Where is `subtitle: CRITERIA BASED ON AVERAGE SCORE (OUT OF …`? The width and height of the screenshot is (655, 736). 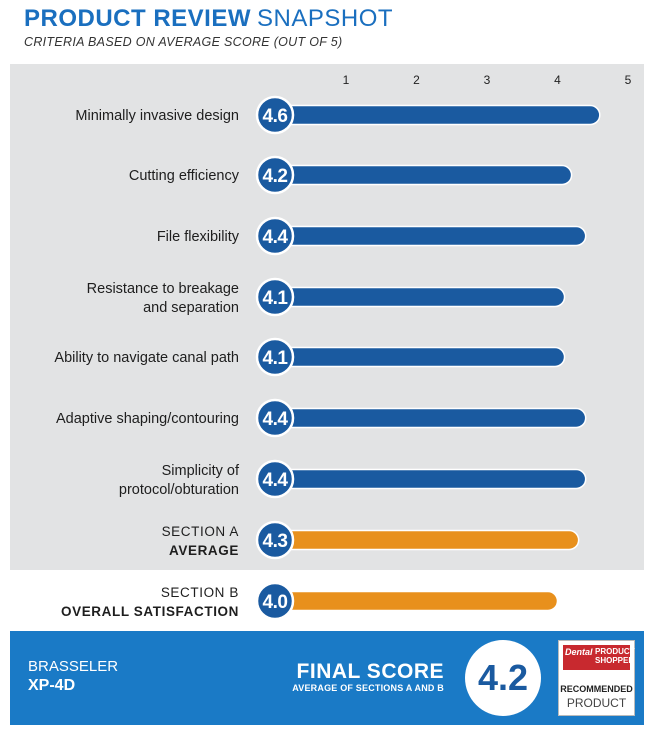
subtitle: CRITERIA BASED ON AVERAGE SCORE (OUT OF … is located at coordinates (183, 42).